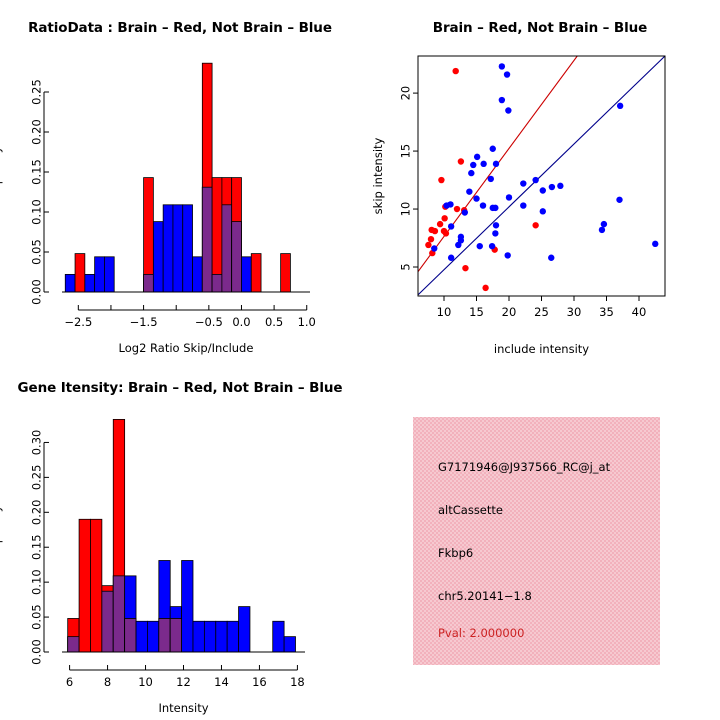 Image resolution: width=720 pixels, height=720 pixels. I want to click on x-axis-tick-label: 18, so click(297, 682).